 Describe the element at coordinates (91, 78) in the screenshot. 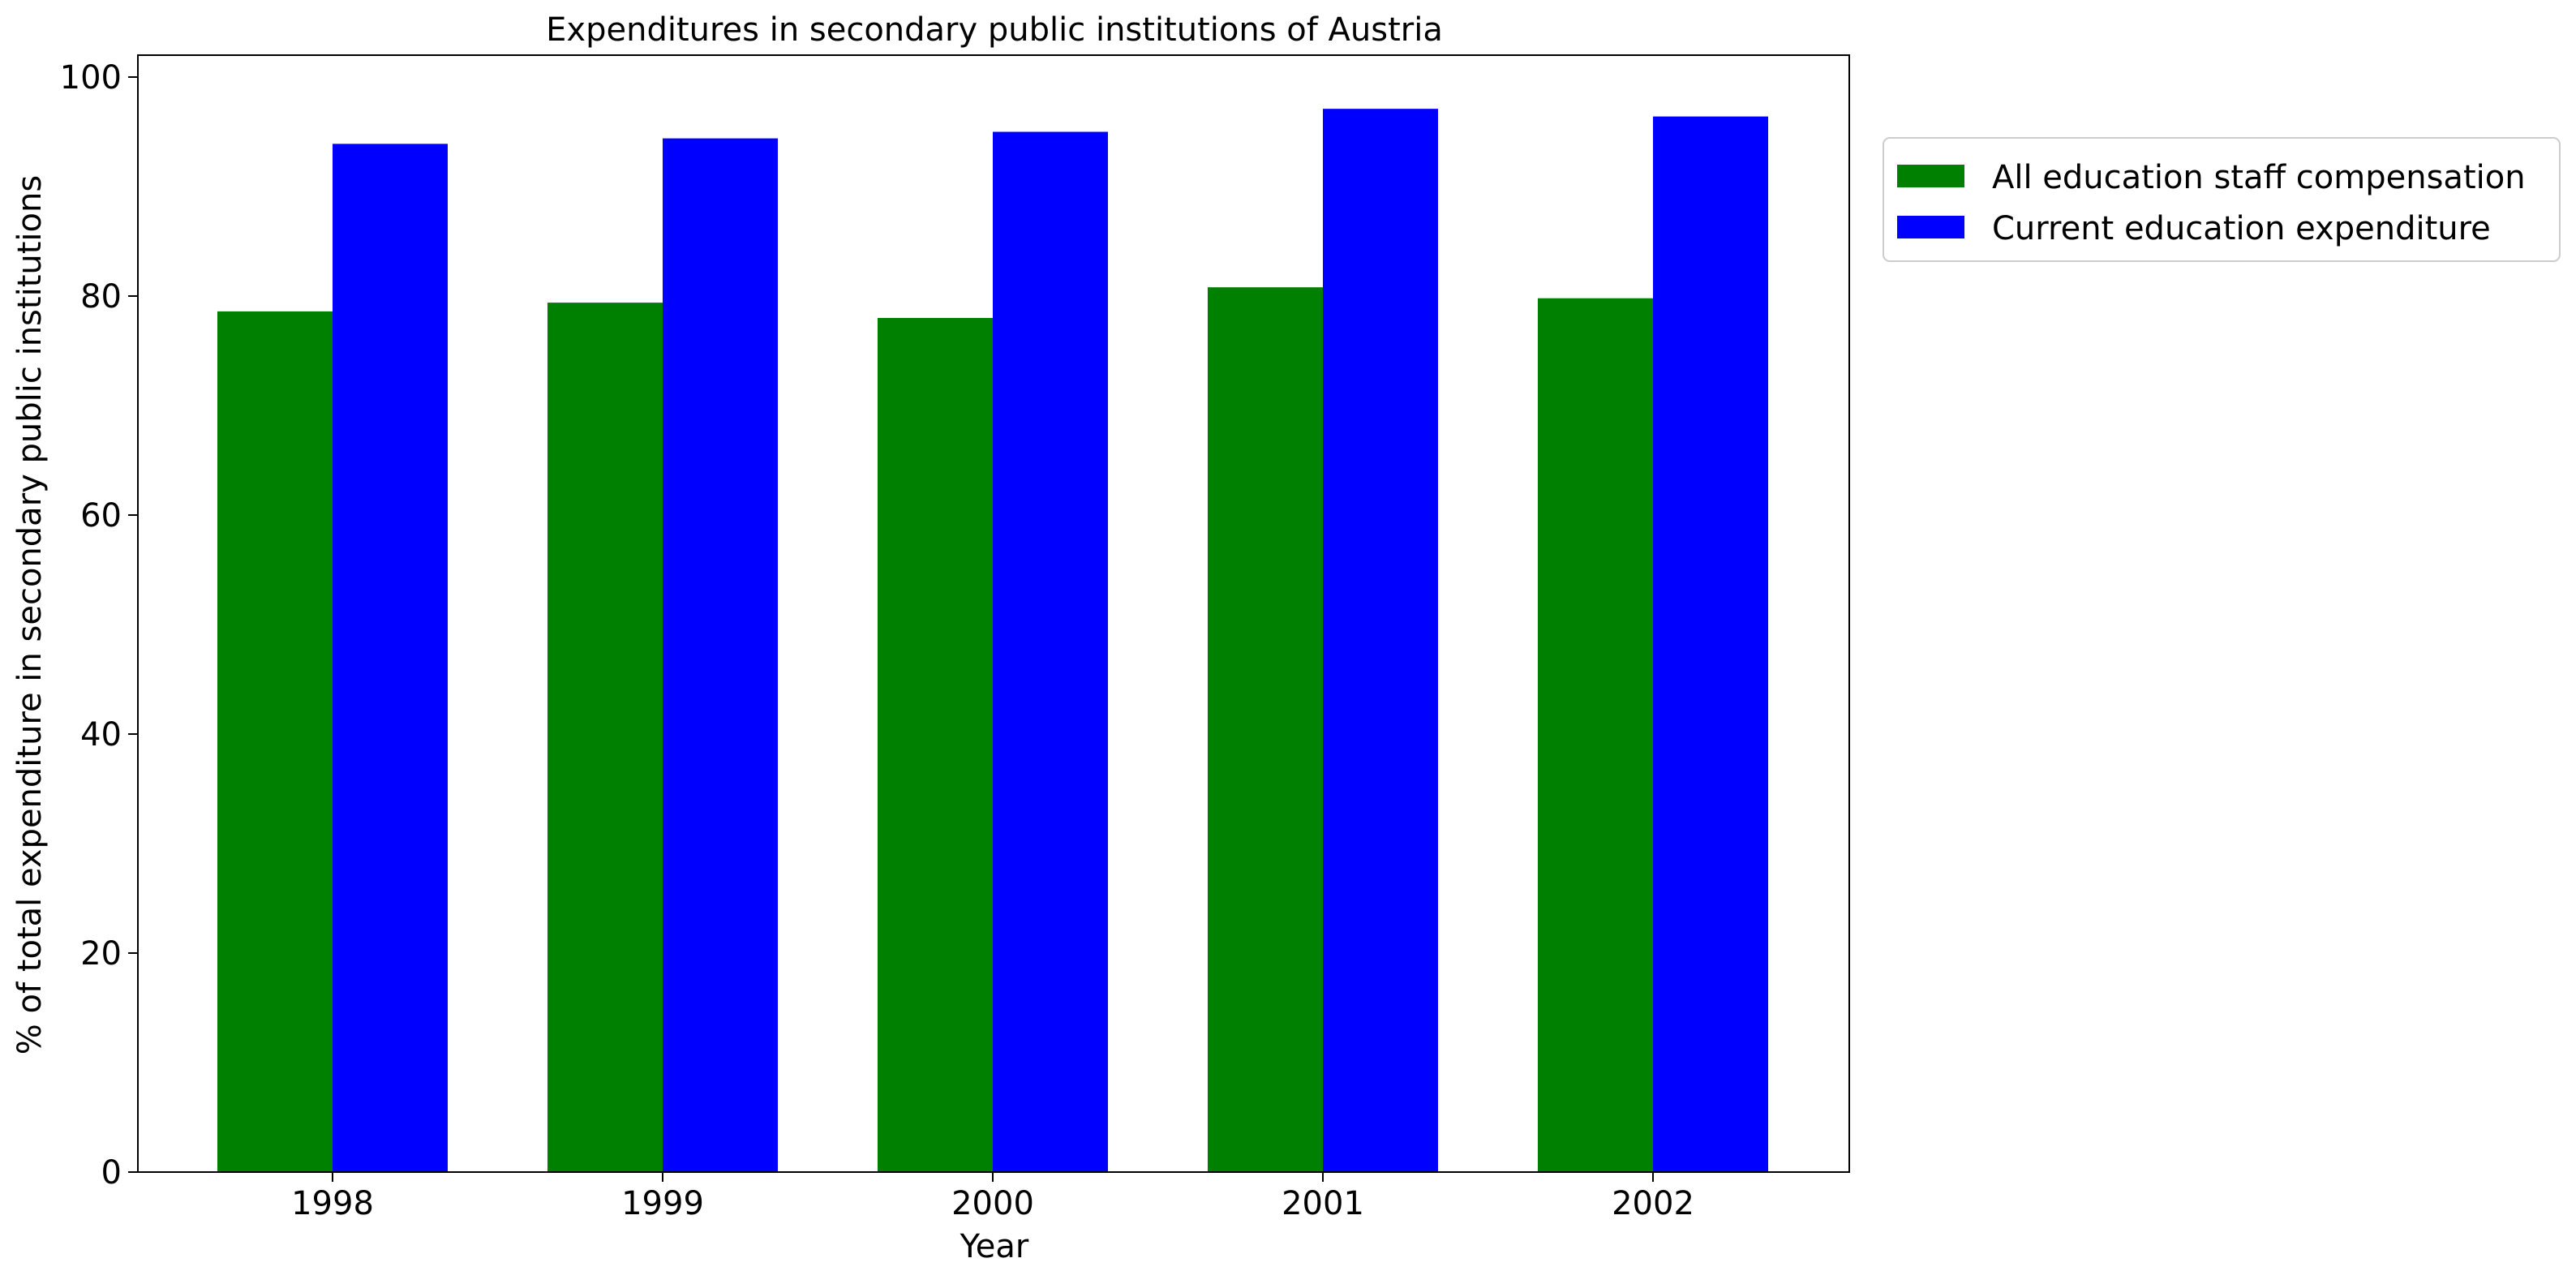

I see `y-tick-label: 100` at that location.